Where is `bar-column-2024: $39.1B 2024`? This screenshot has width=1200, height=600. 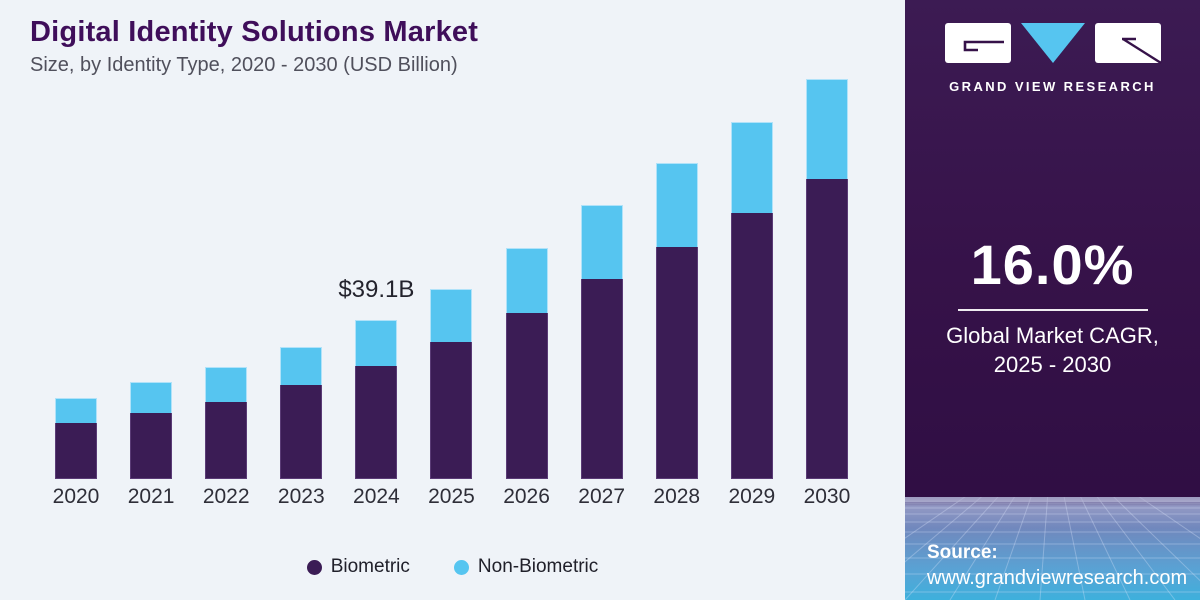
bar-column-2024: $39.1B 2024 is located at coordinates (376, 394).